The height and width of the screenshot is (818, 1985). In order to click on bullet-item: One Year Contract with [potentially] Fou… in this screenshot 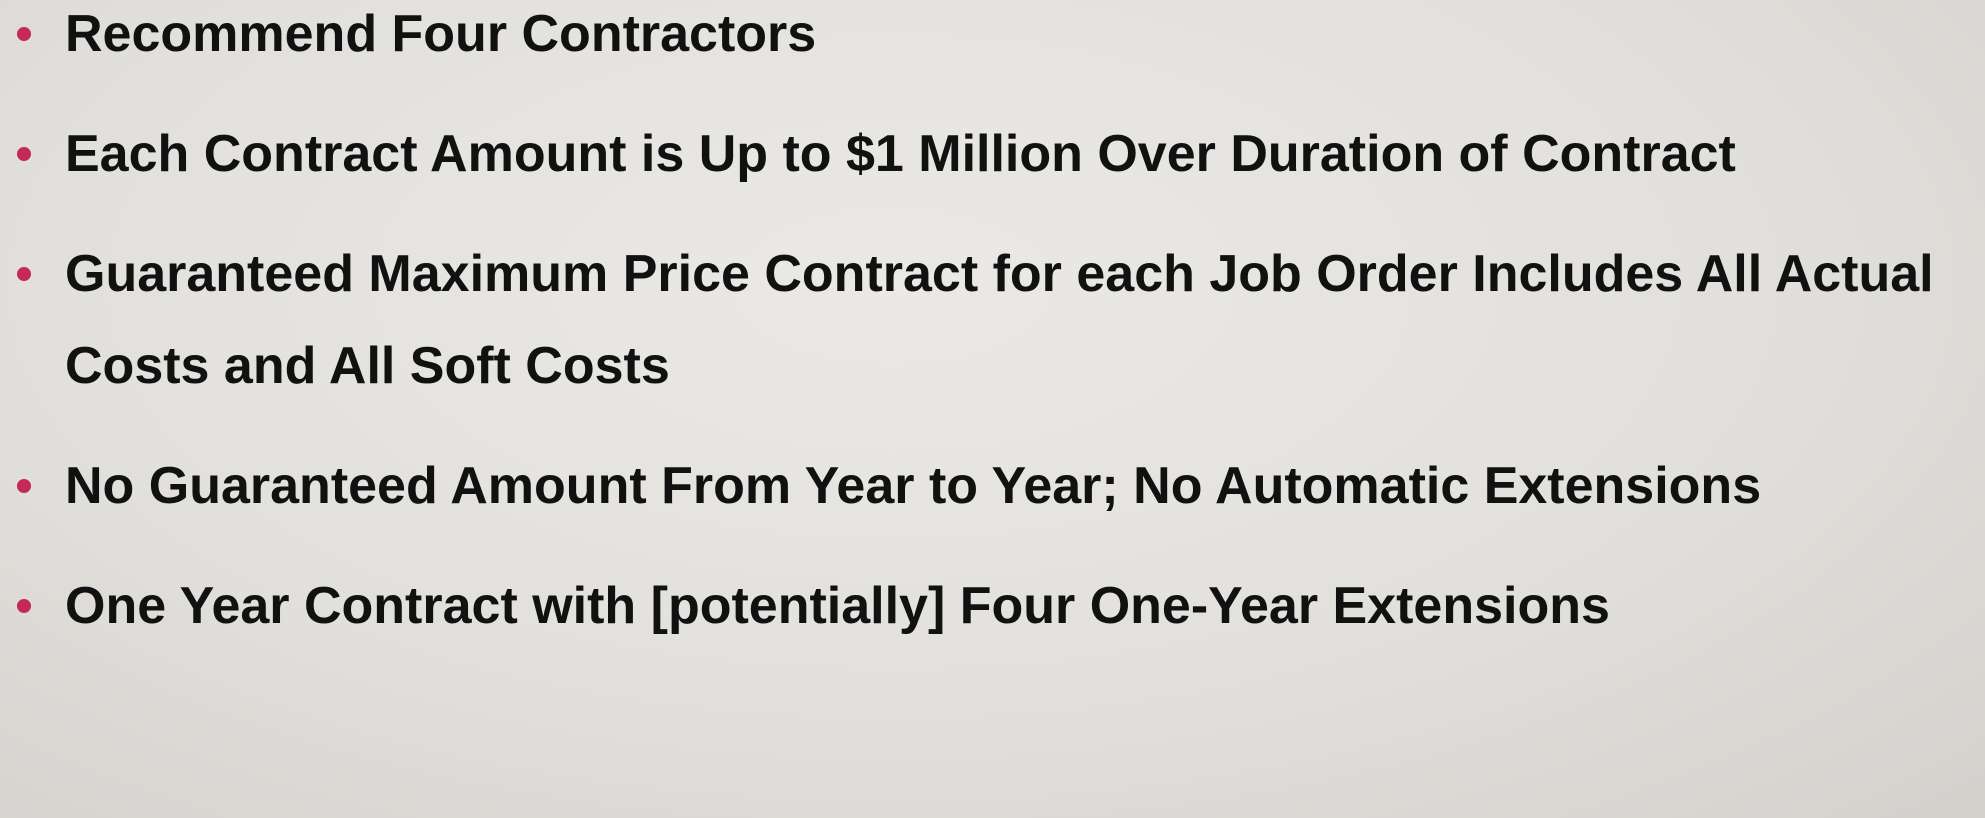, I will do `click(980, 606)`.